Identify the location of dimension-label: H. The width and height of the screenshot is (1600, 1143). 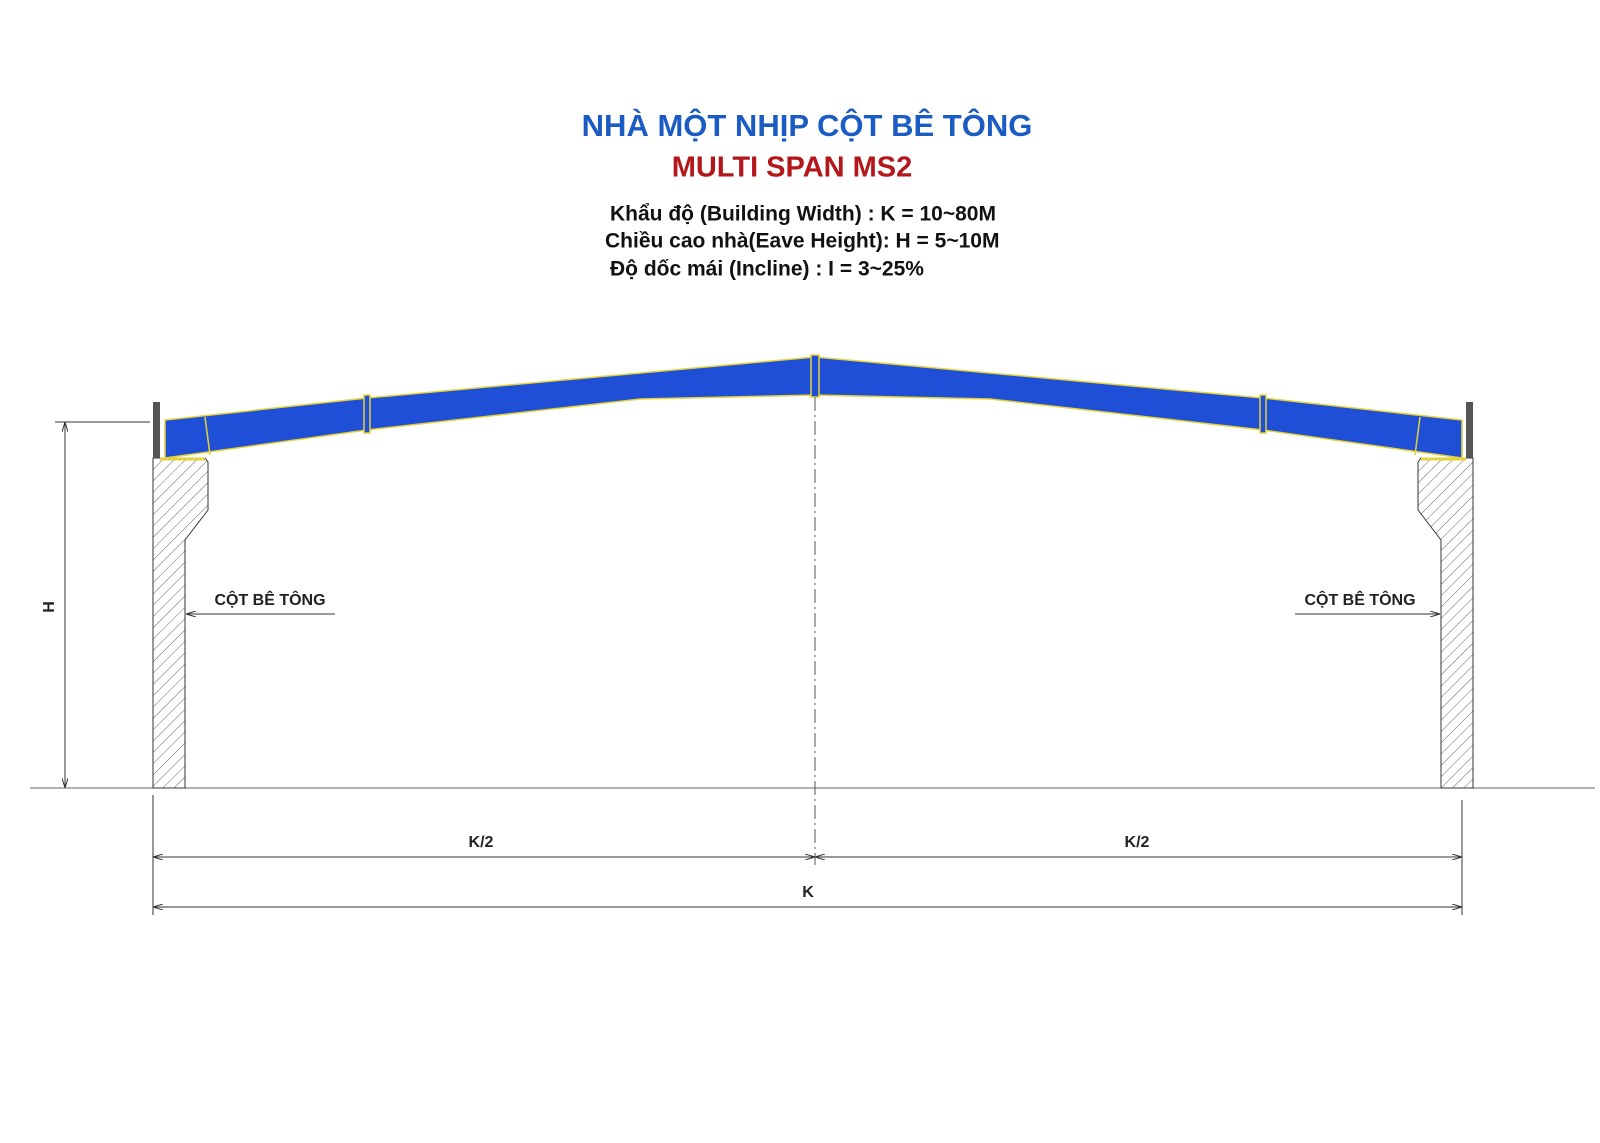
(49, 607).